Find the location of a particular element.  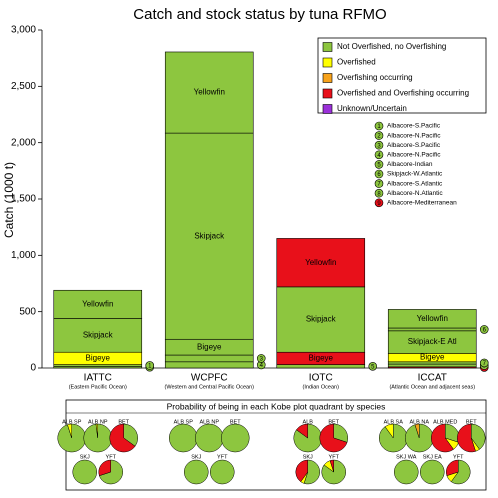

marker-legend-label: Albacore-N.Pacific is located at coordinates (414, 155).